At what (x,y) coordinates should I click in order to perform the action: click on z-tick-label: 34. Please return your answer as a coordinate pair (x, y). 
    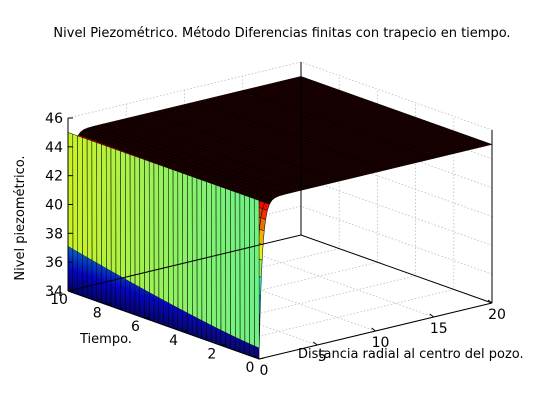
    Looking at the image, I should click on (54, 292).